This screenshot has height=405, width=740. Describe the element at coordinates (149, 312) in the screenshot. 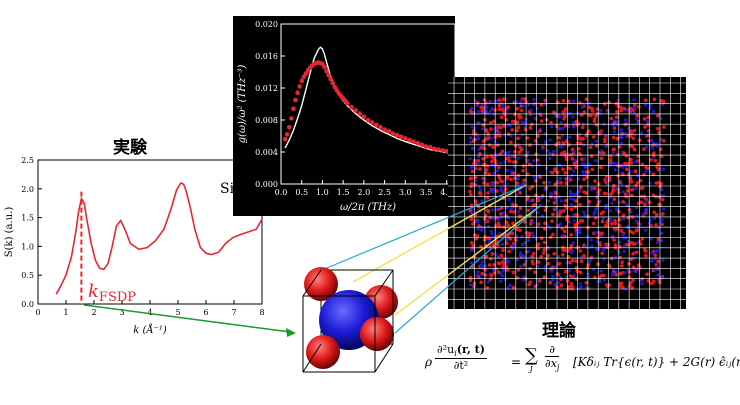

I see `sk-x-tick-label: 4` at that location.